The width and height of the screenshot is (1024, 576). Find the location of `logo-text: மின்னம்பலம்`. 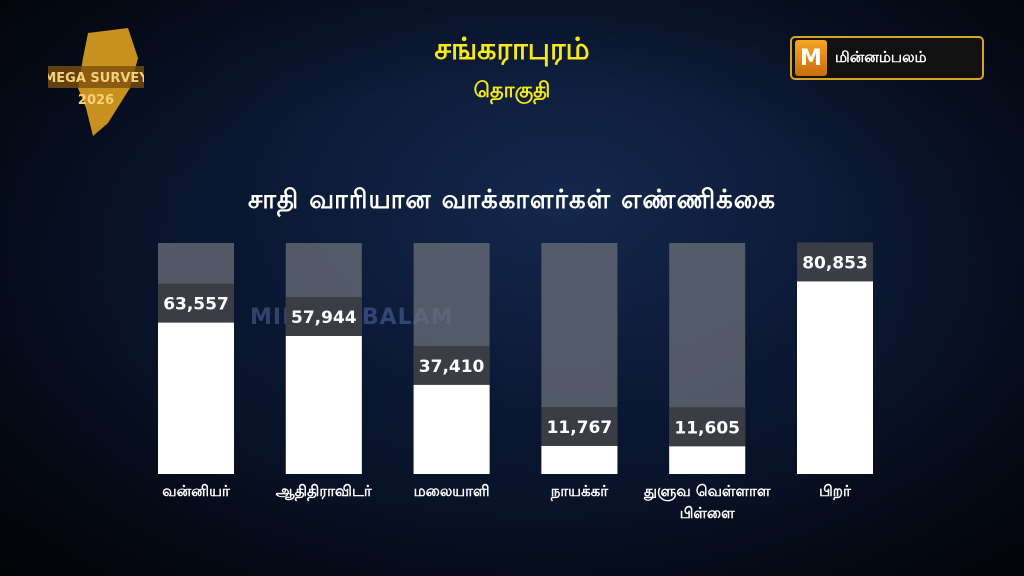

logo-text: மின்னம்பலம் is located at coordinates (881, 57).